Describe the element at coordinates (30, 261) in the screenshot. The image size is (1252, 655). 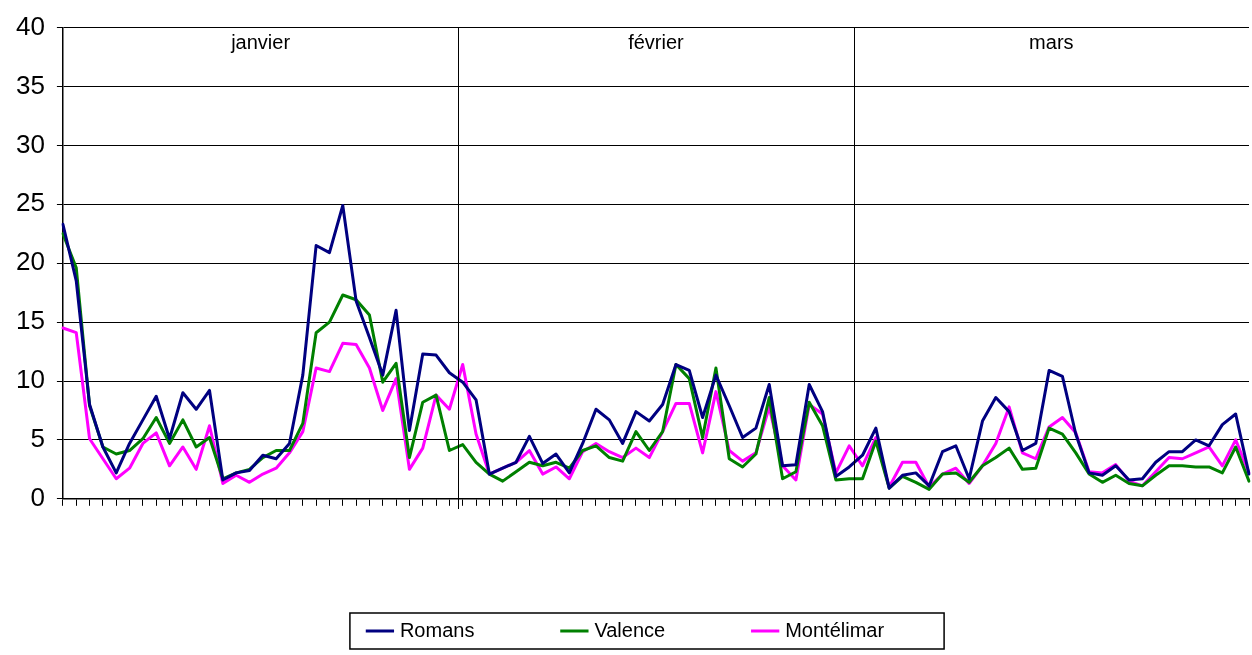
I see `y-tick-label: 20` at that location.